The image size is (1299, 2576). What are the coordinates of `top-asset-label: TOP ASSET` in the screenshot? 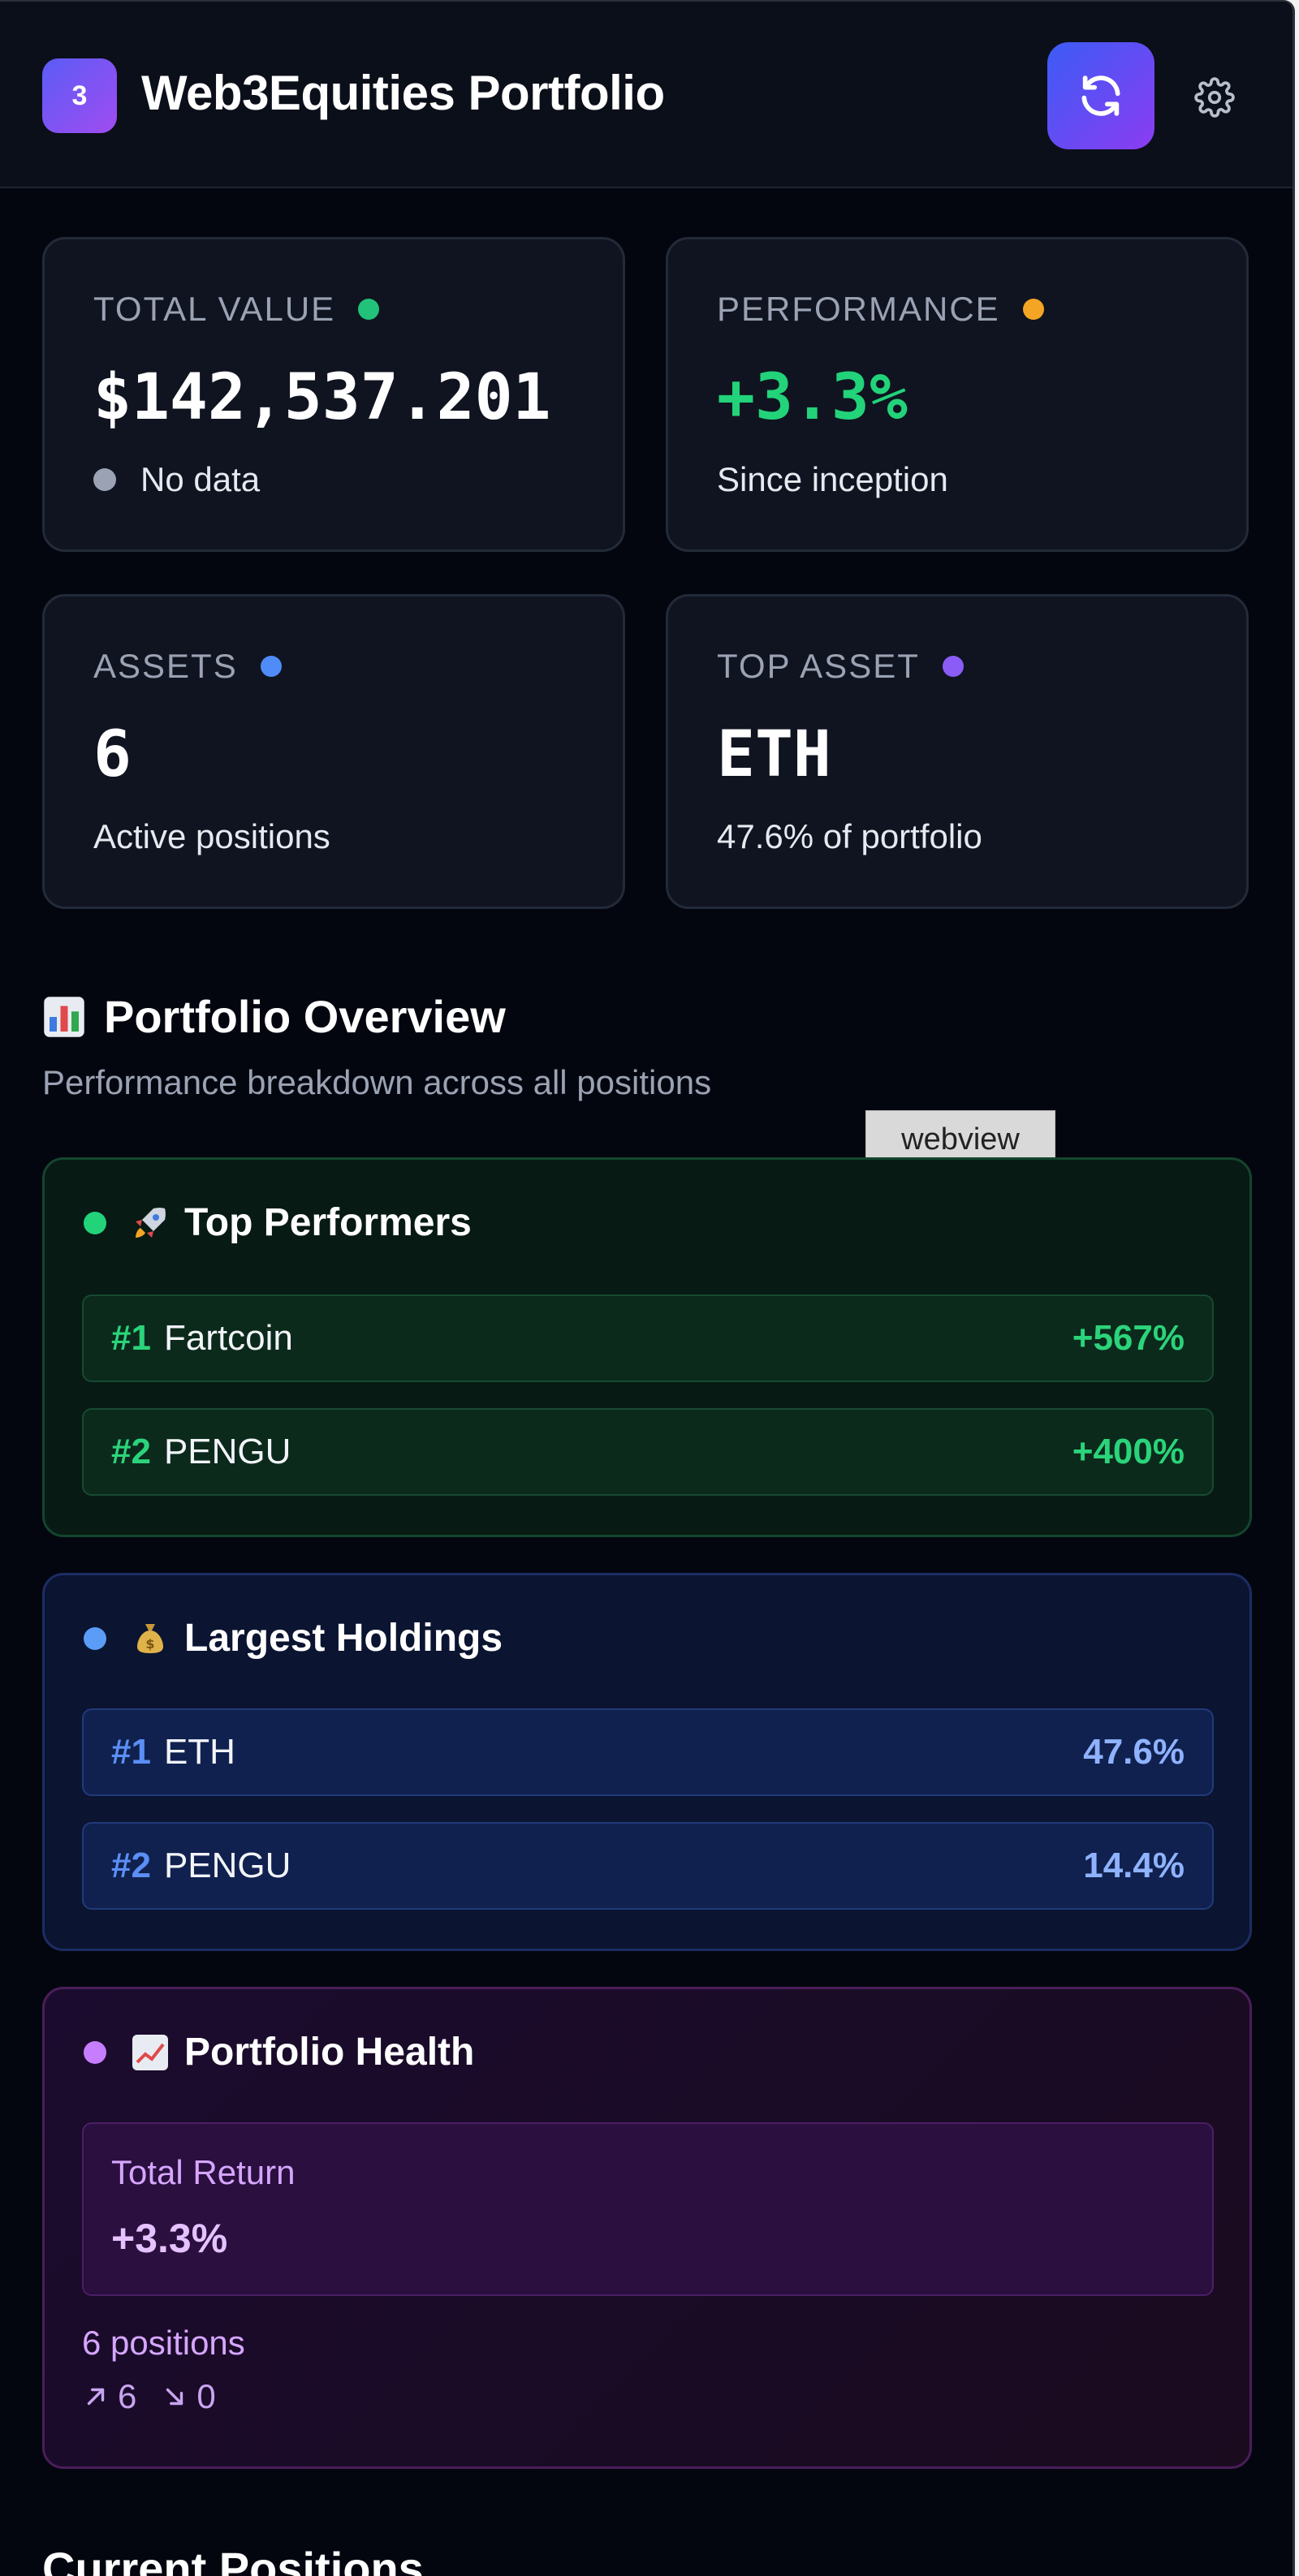 It's located at (840, 667).